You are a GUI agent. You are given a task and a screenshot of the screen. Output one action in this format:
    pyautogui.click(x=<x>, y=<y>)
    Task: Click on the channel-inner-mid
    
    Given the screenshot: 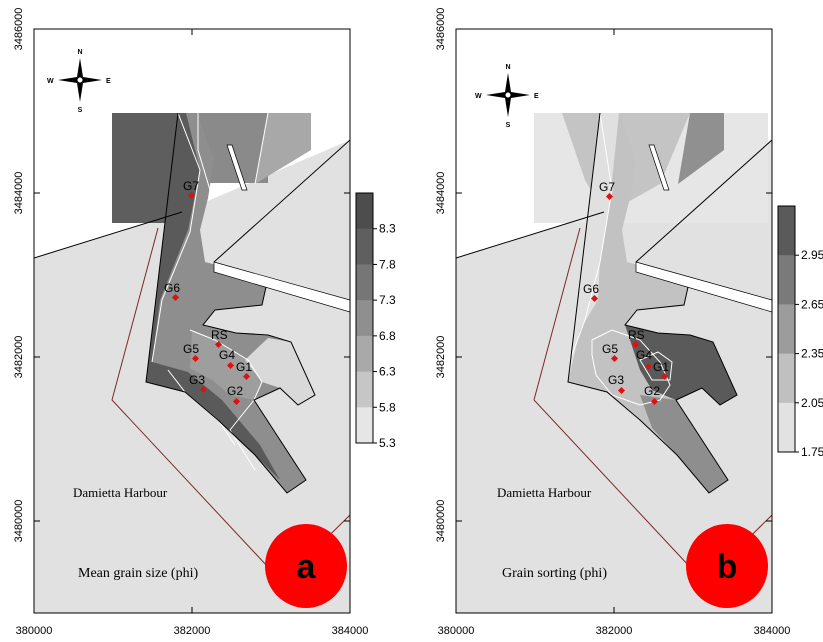 What is the action you would take?
    pyautogui.click(x=226, y=365)
    